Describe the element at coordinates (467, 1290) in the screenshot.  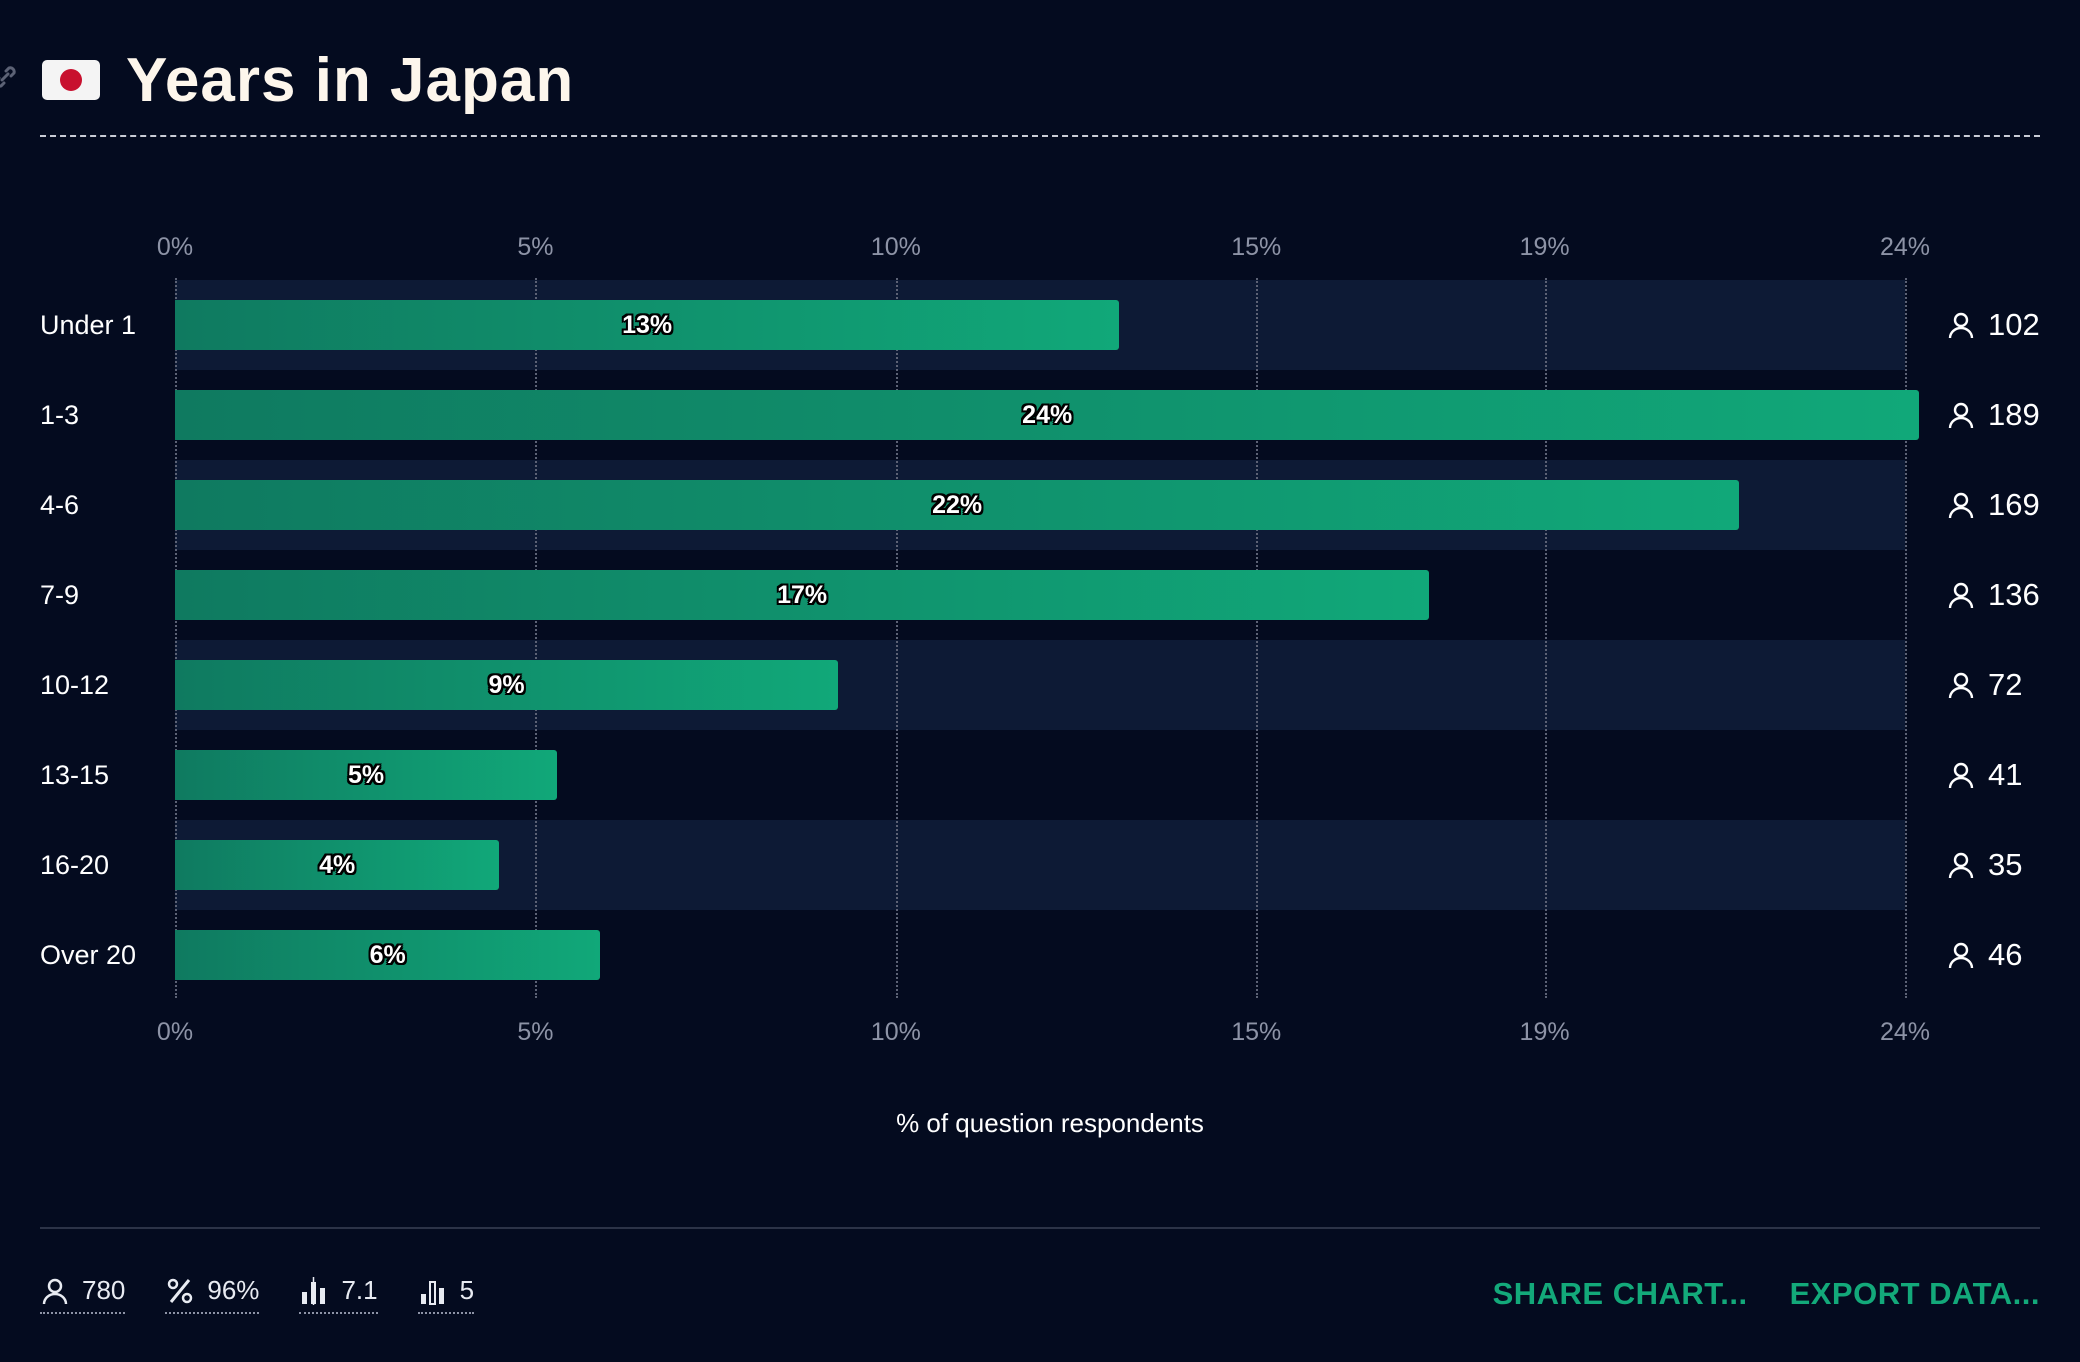
I see `mode-value: 5` at that location.